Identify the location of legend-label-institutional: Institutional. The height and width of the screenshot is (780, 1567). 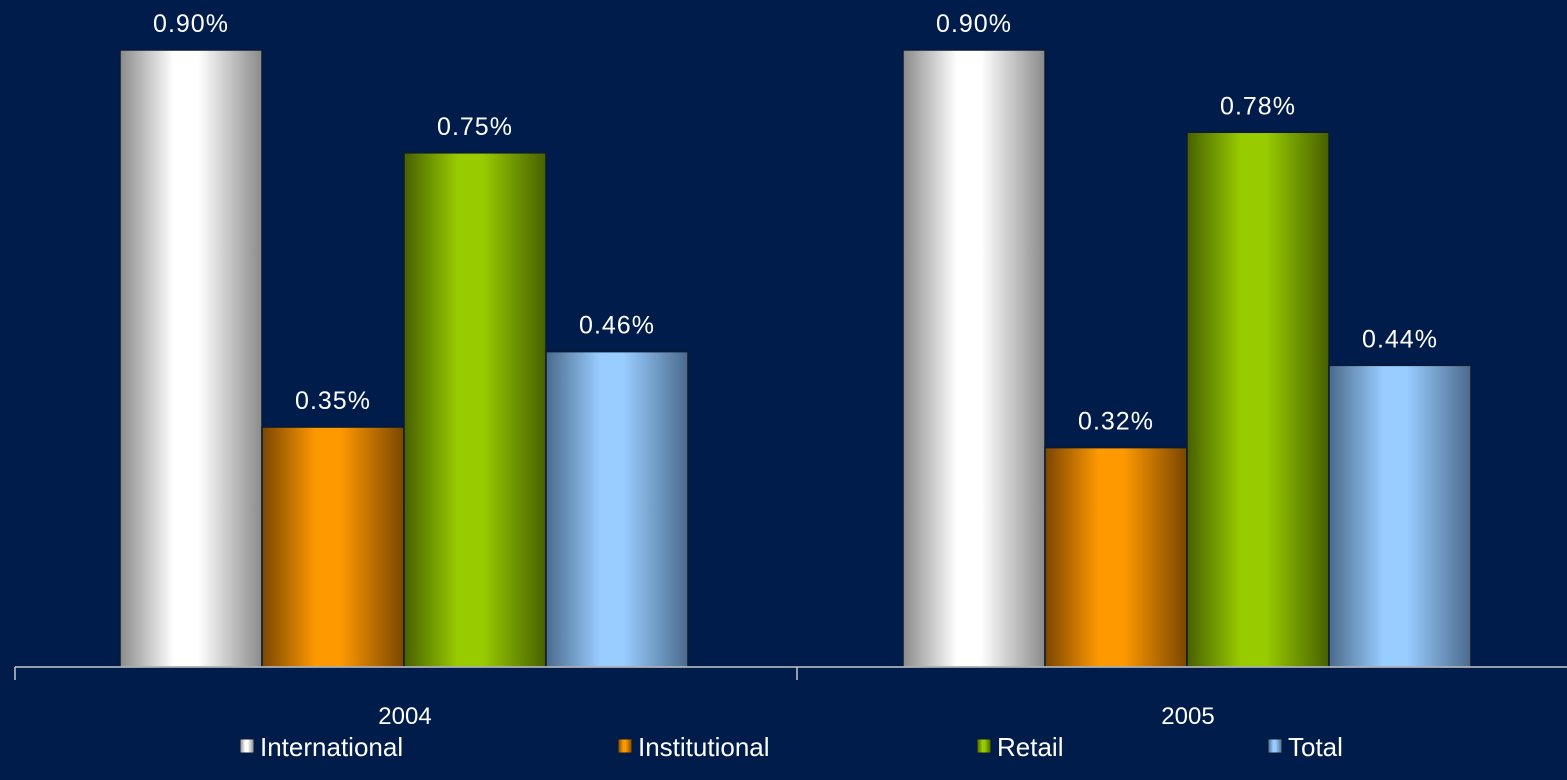
(704, 747).